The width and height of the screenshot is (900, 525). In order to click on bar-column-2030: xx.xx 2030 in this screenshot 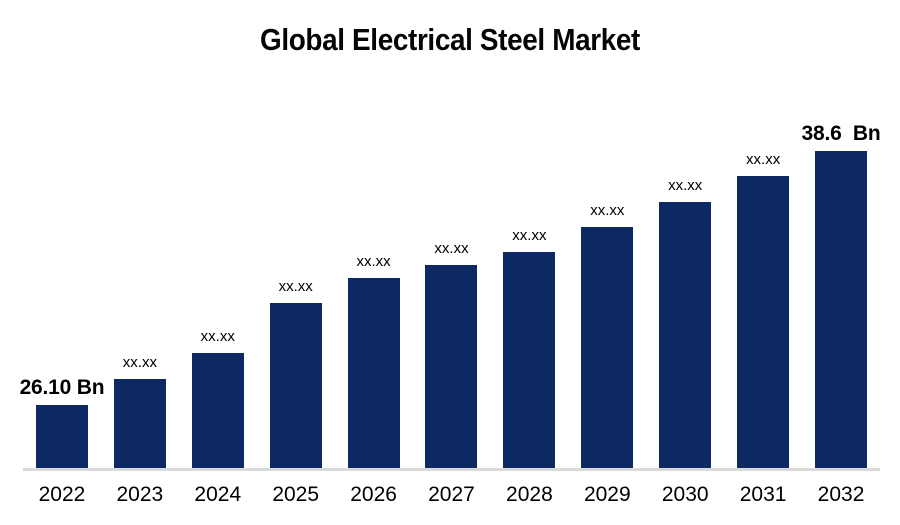, I will do `click(685, 303)`.